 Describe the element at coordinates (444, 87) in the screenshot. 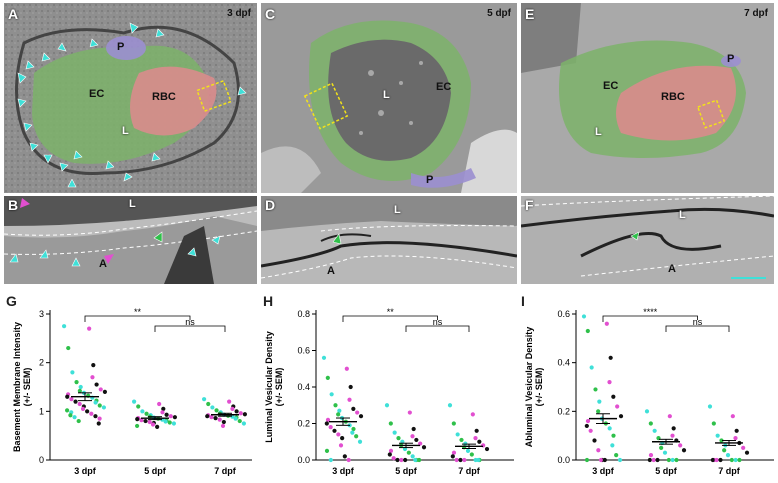

I see `label-ec: EC` at that location.